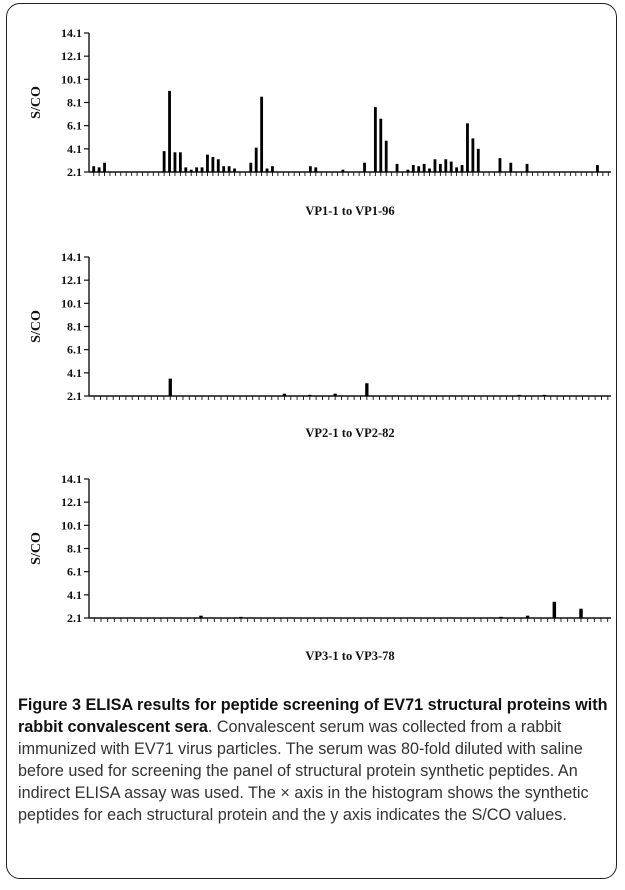 This screenshot has width=625, height=890. I want to click on x-axis-label: VP1-1 to VP1-96, so click(349, 211).